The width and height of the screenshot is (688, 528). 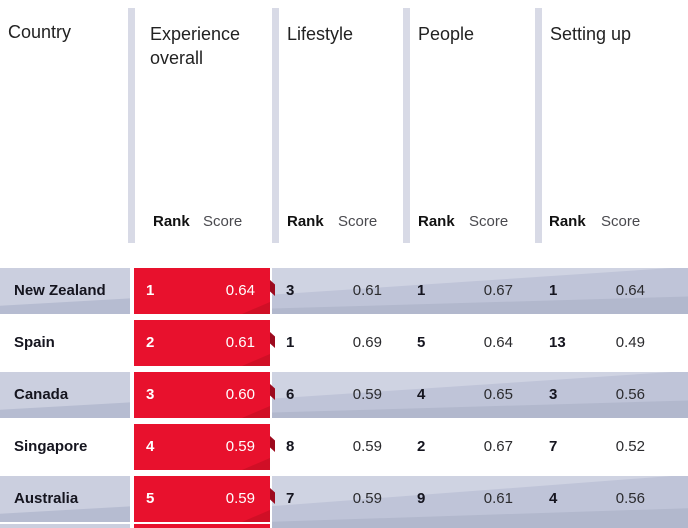 What do you see at coordinates (553, 290) in the screenshot?
I see `setting-up-rank: 1` at bounding box center [553, 290].